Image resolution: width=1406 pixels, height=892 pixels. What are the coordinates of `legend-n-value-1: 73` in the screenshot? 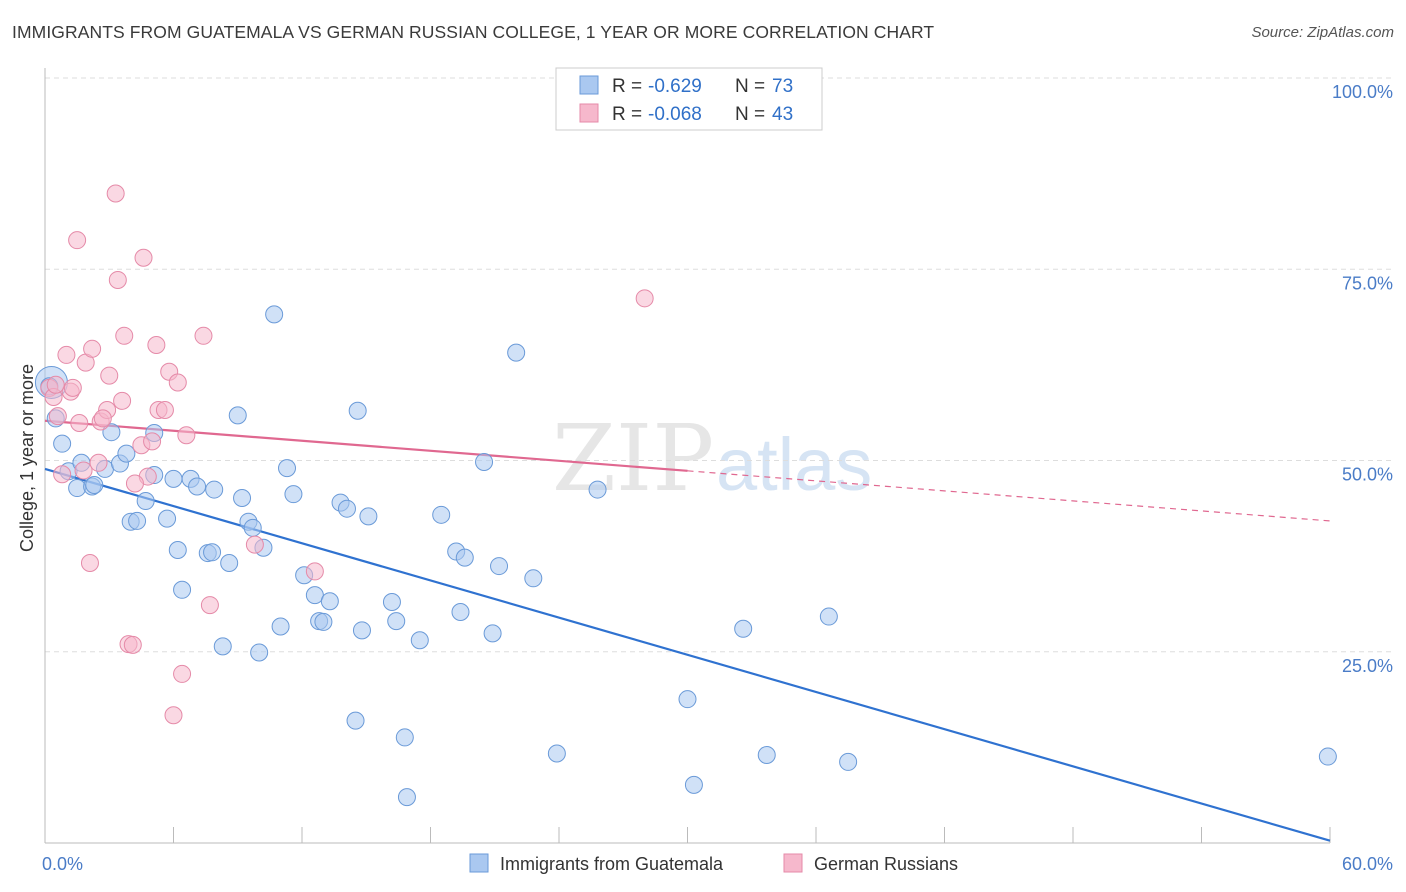 It's located at (782, 86).